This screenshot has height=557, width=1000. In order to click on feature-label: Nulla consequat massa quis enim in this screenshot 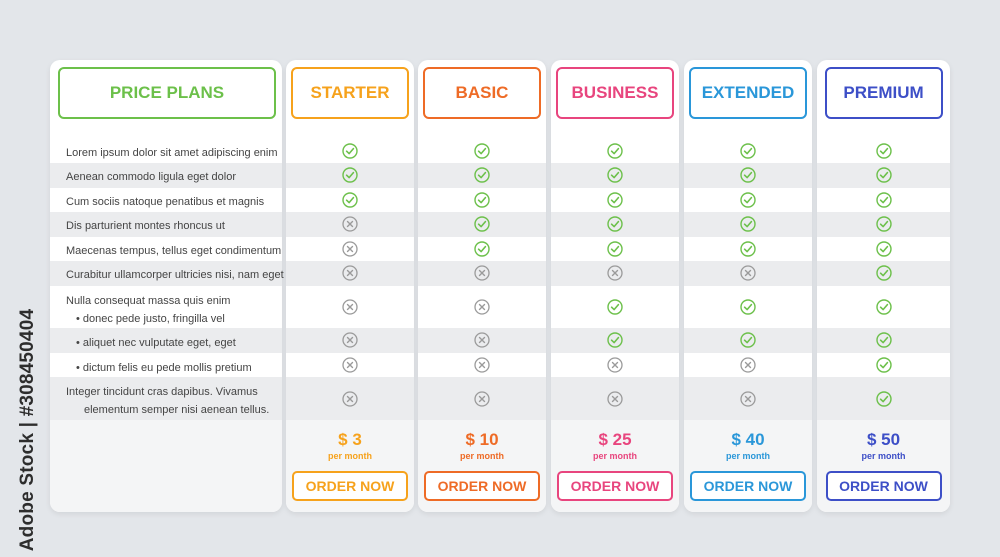, I will do `click(148, 301)`.